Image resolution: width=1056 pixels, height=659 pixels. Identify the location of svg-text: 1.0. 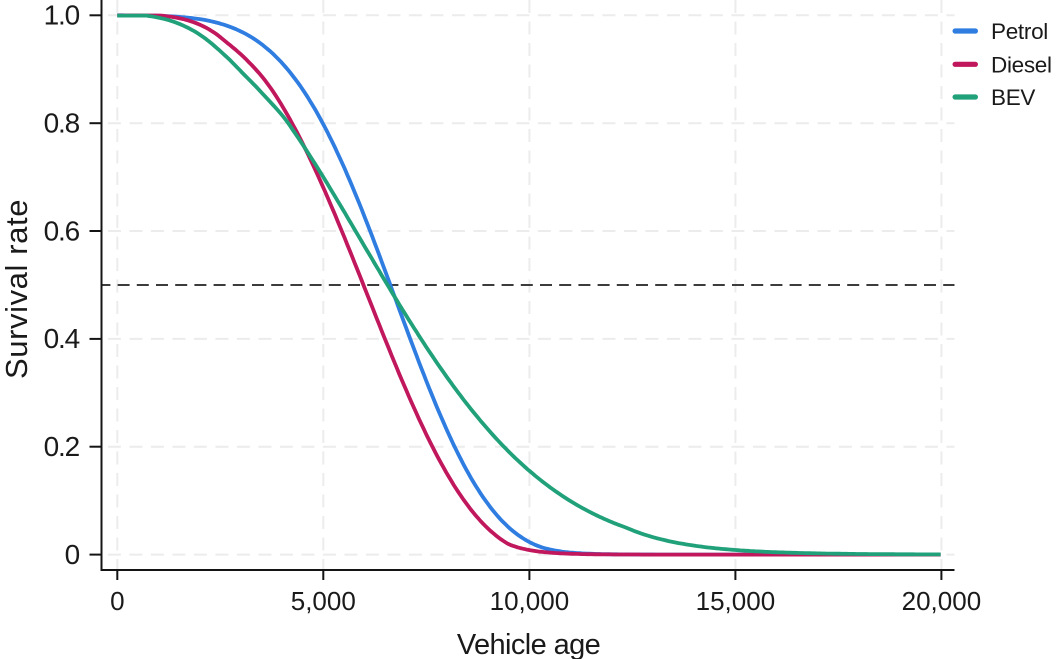
(62, 15).